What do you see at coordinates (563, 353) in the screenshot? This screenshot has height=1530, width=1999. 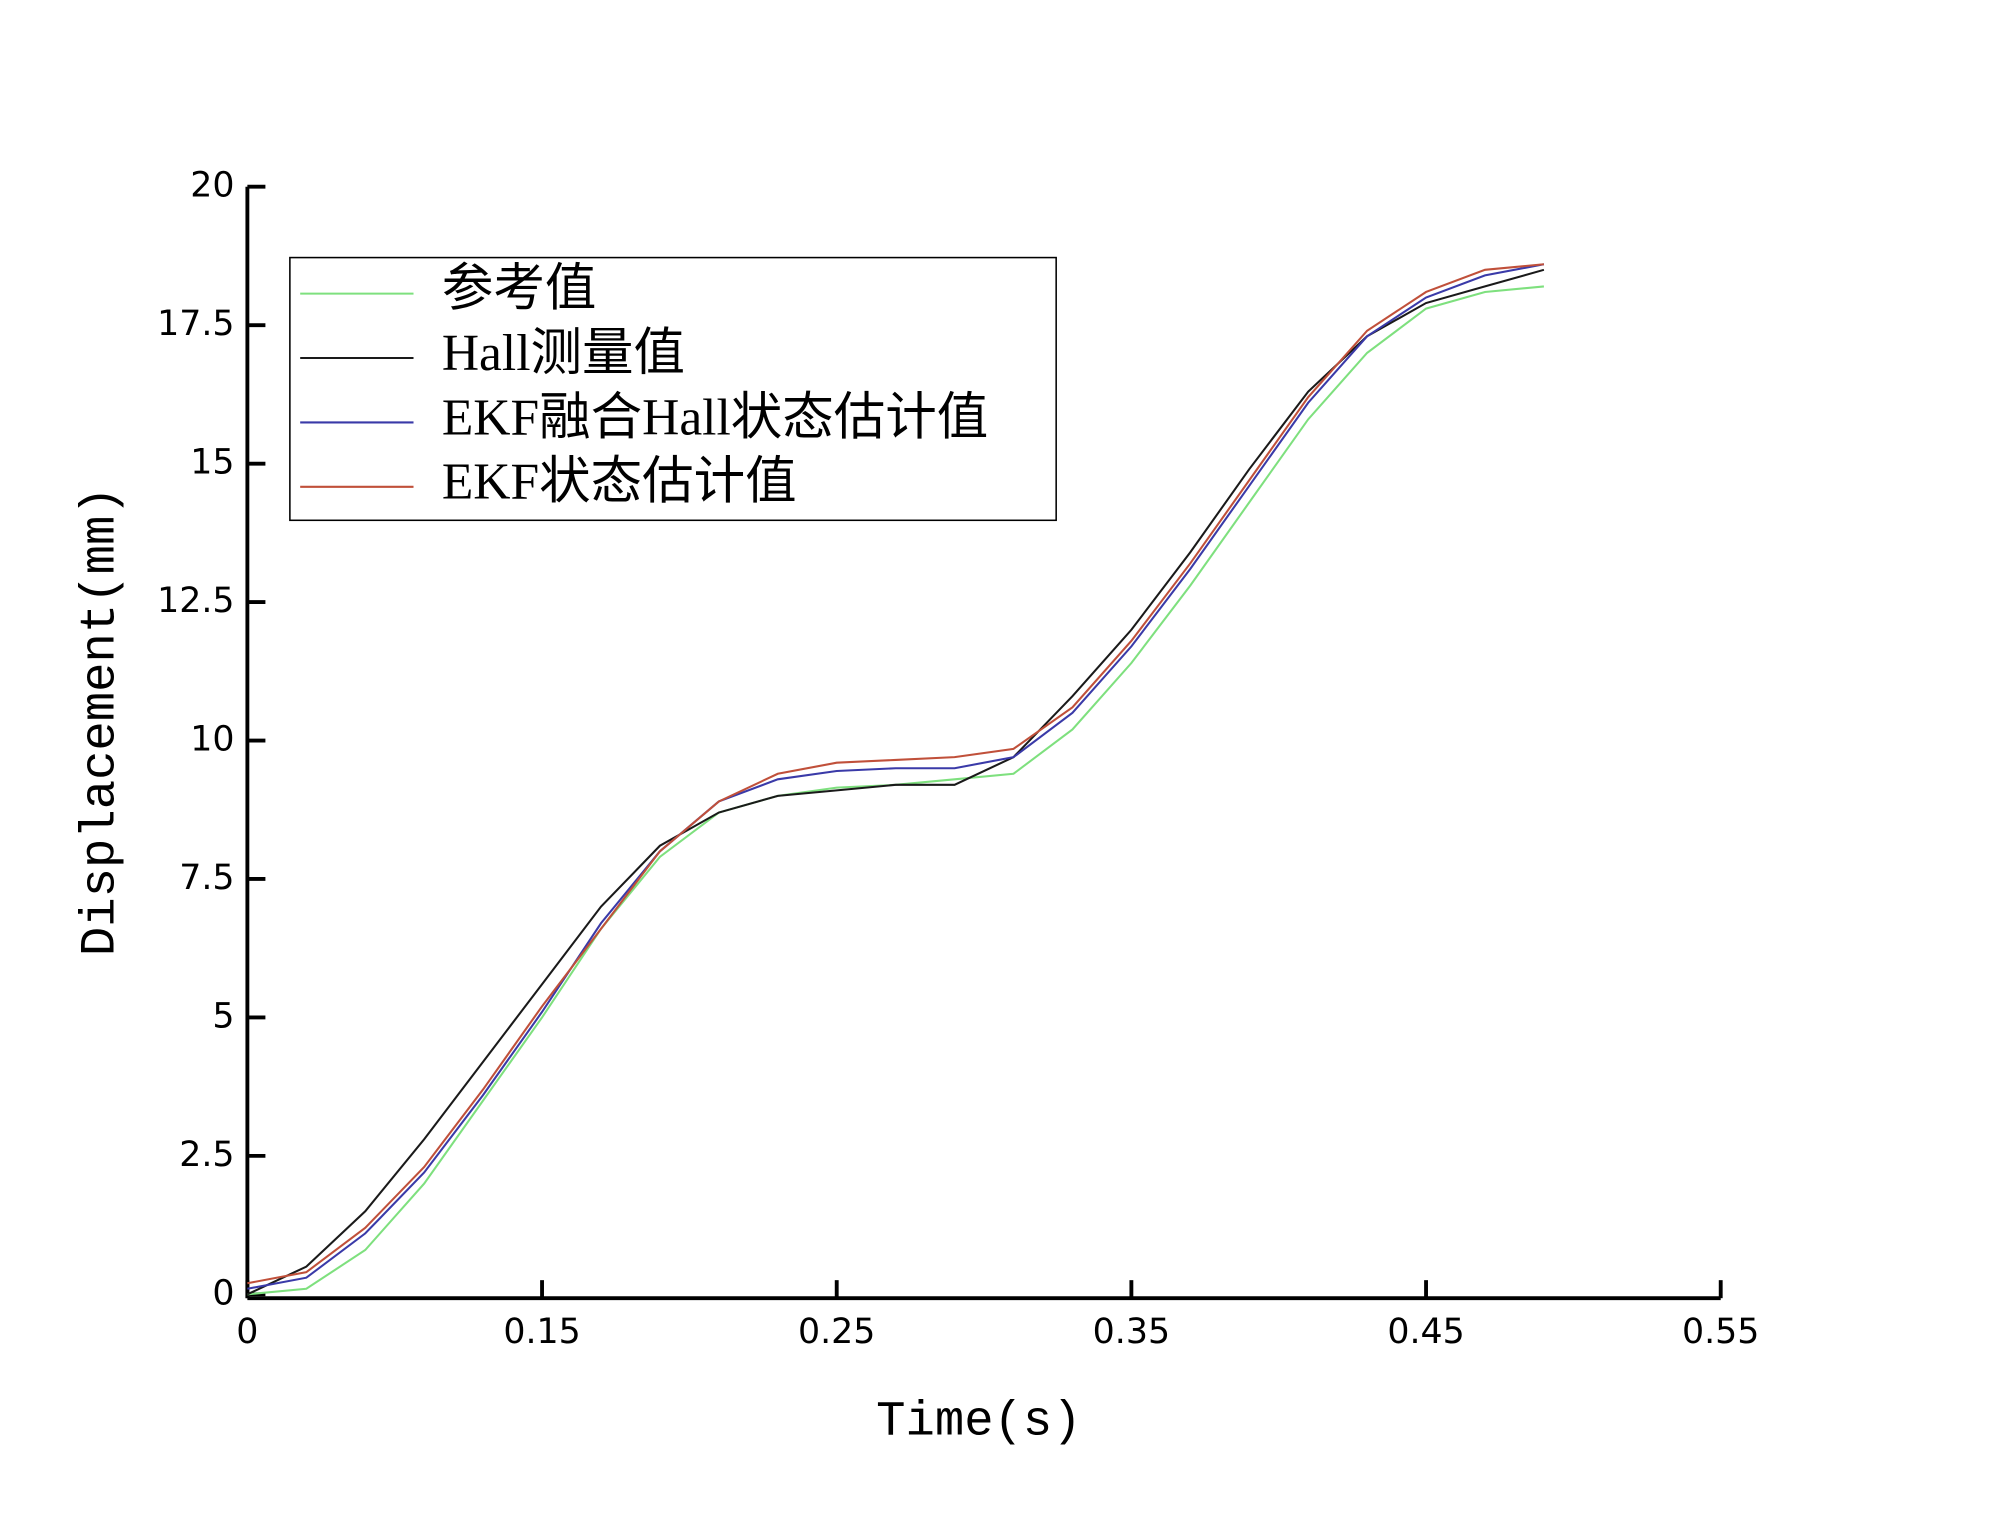 I see `legend-label: Hall测量值` at bounding box center [563, 353].